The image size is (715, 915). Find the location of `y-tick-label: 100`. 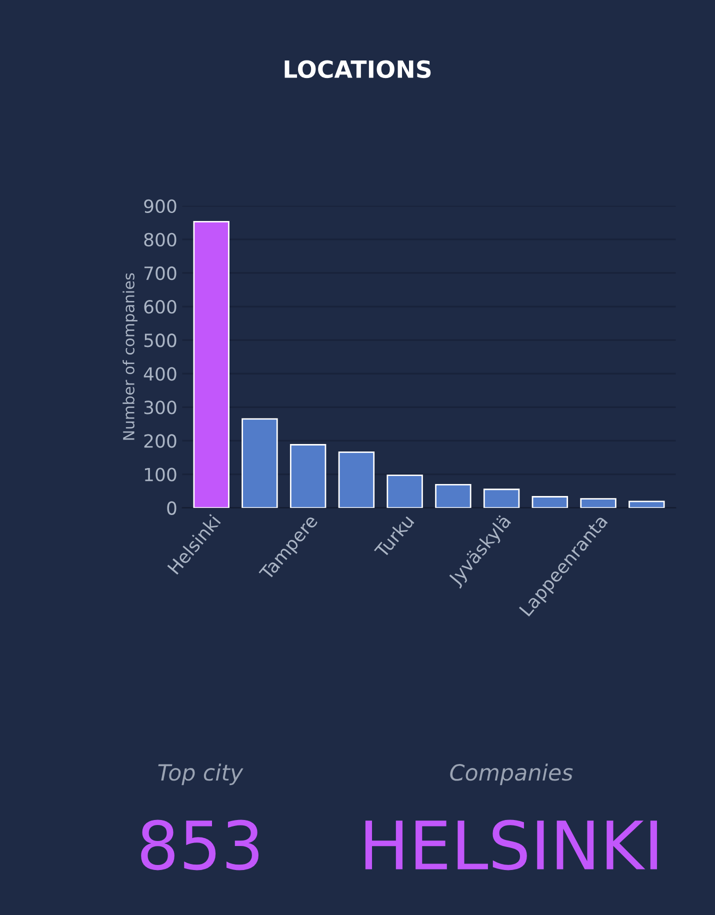

y-tick-label: 100 is located at coordinates (160, 475).